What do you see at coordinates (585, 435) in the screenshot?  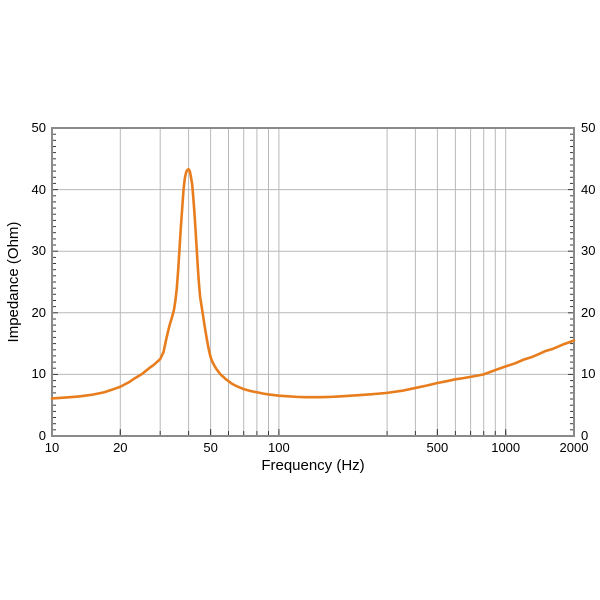 I see `y-tick-label-right-0: 0` at bounding box center [585, 435].